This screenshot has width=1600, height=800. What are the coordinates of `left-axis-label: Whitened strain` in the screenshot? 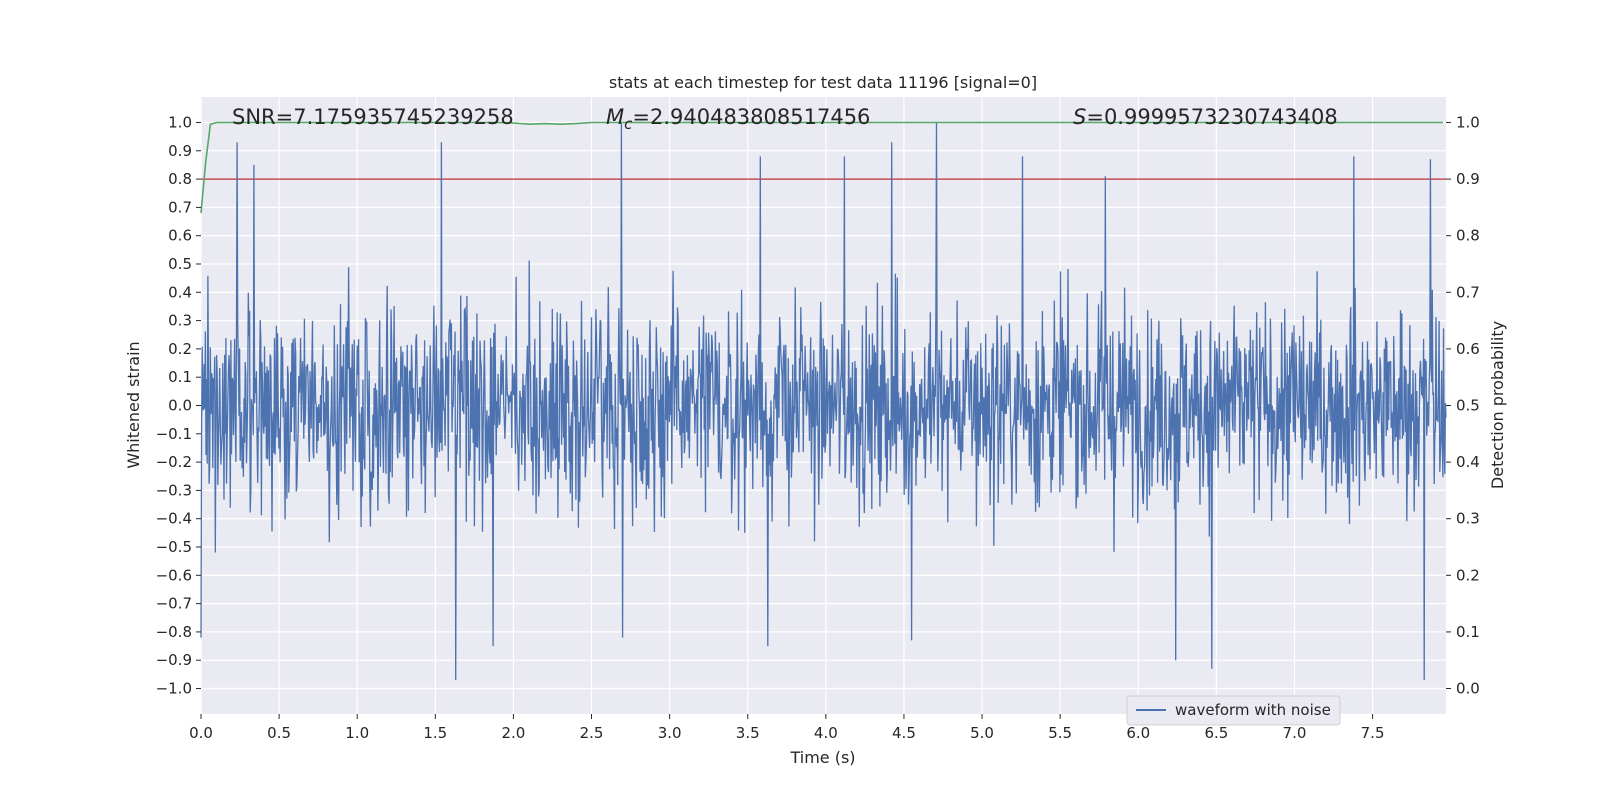 It's located at (133, 404).